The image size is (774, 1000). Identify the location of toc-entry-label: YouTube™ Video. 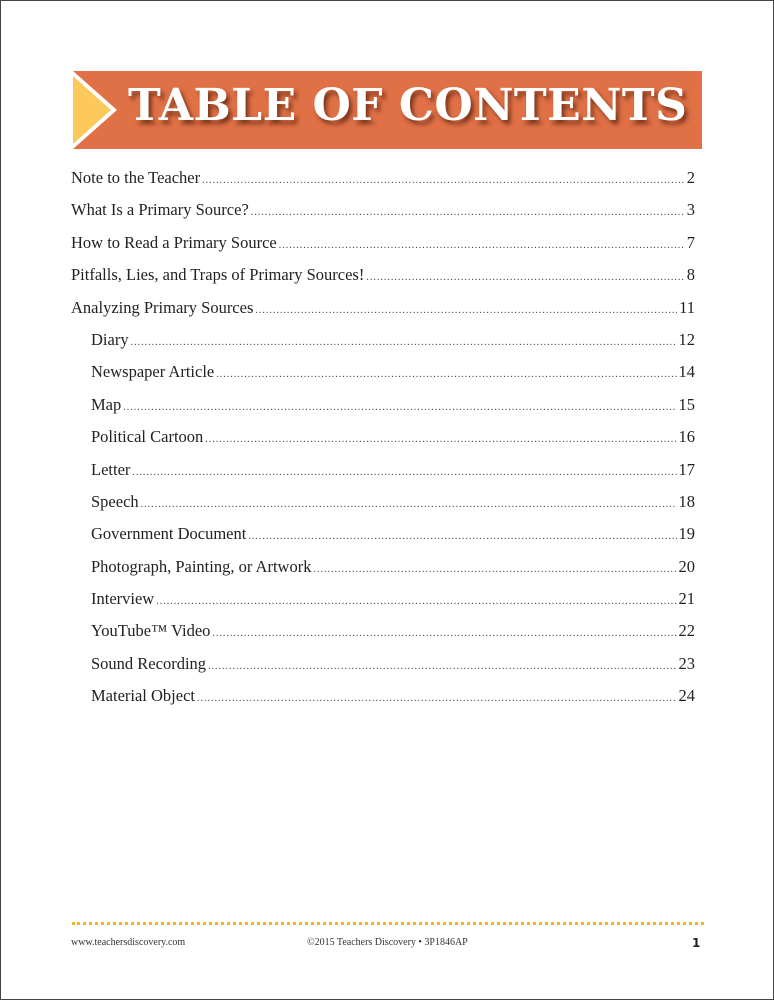
(151, 631).